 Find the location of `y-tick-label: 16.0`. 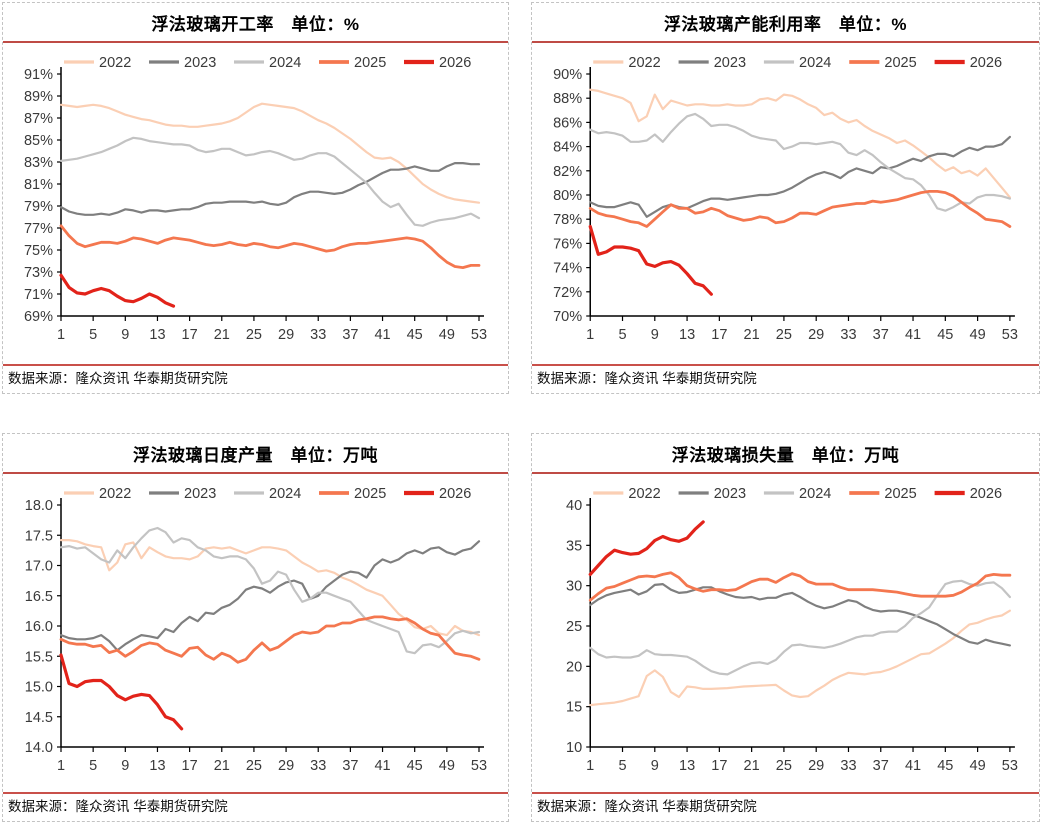

y-tick-label: 16.0 is located at coordinates (39, 627).